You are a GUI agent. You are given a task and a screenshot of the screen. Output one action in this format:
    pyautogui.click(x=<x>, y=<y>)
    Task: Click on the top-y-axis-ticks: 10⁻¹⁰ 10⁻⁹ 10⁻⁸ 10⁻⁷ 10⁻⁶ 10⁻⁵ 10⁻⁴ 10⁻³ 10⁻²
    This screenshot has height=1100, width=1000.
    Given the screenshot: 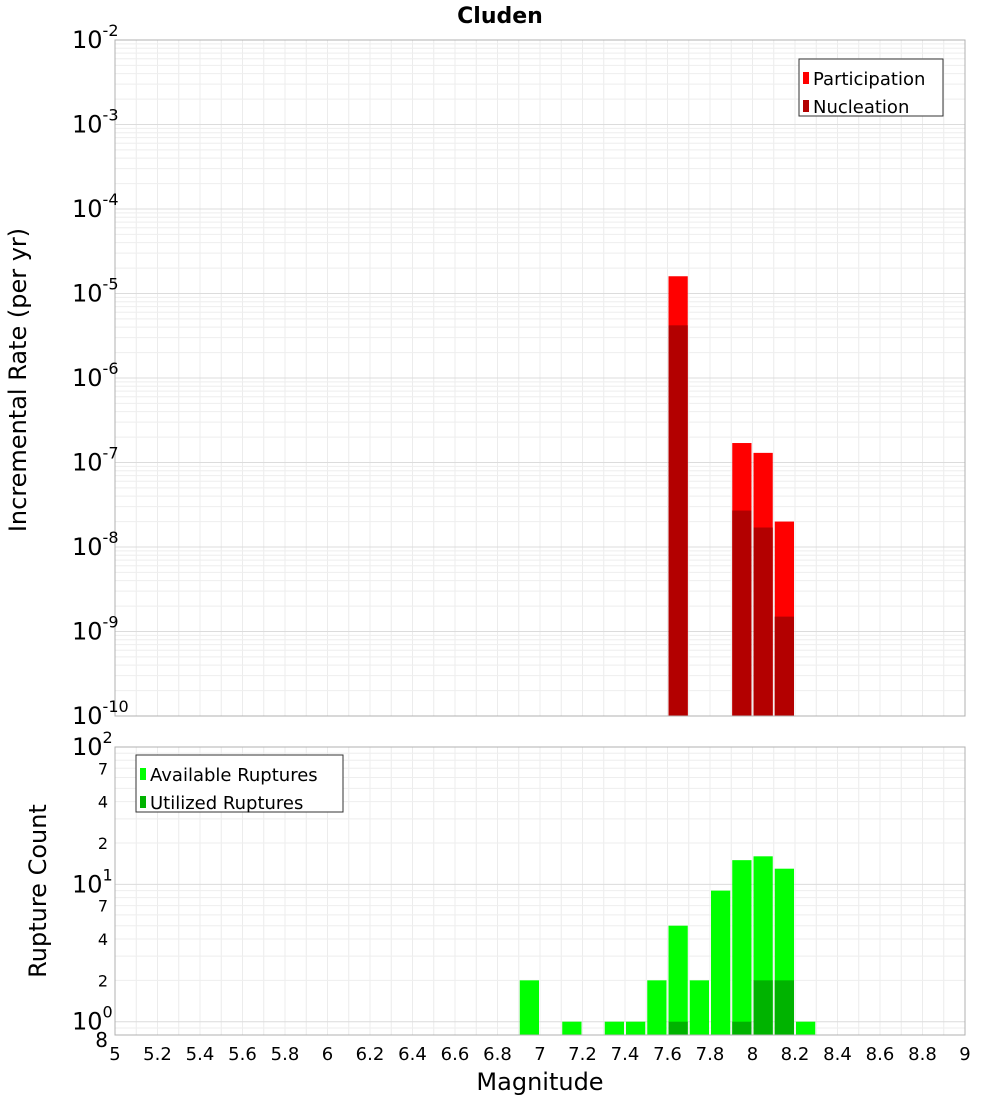 What is the action you would take?
    pyautogui.click(x=100, y=375)
    